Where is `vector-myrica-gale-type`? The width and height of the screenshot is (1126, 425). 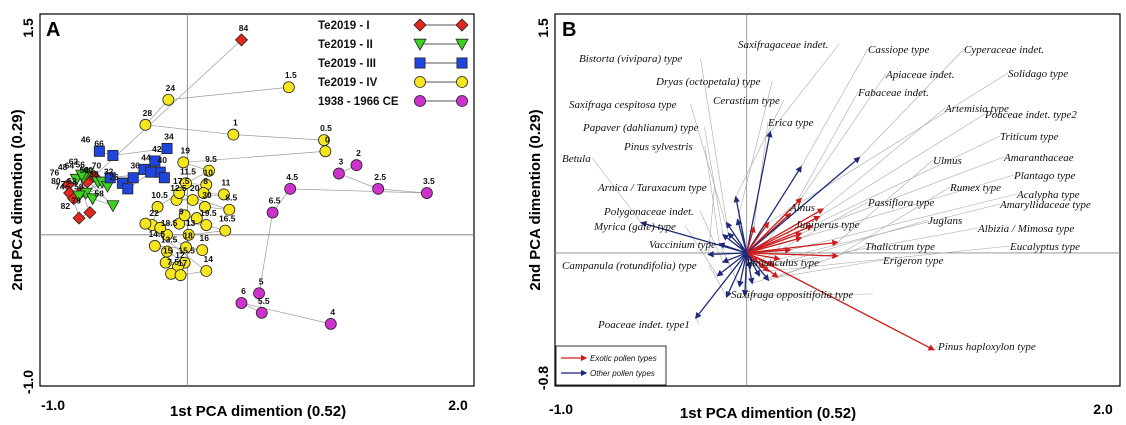 vector-myrica-gale-type is located at coordinates (732, 264).